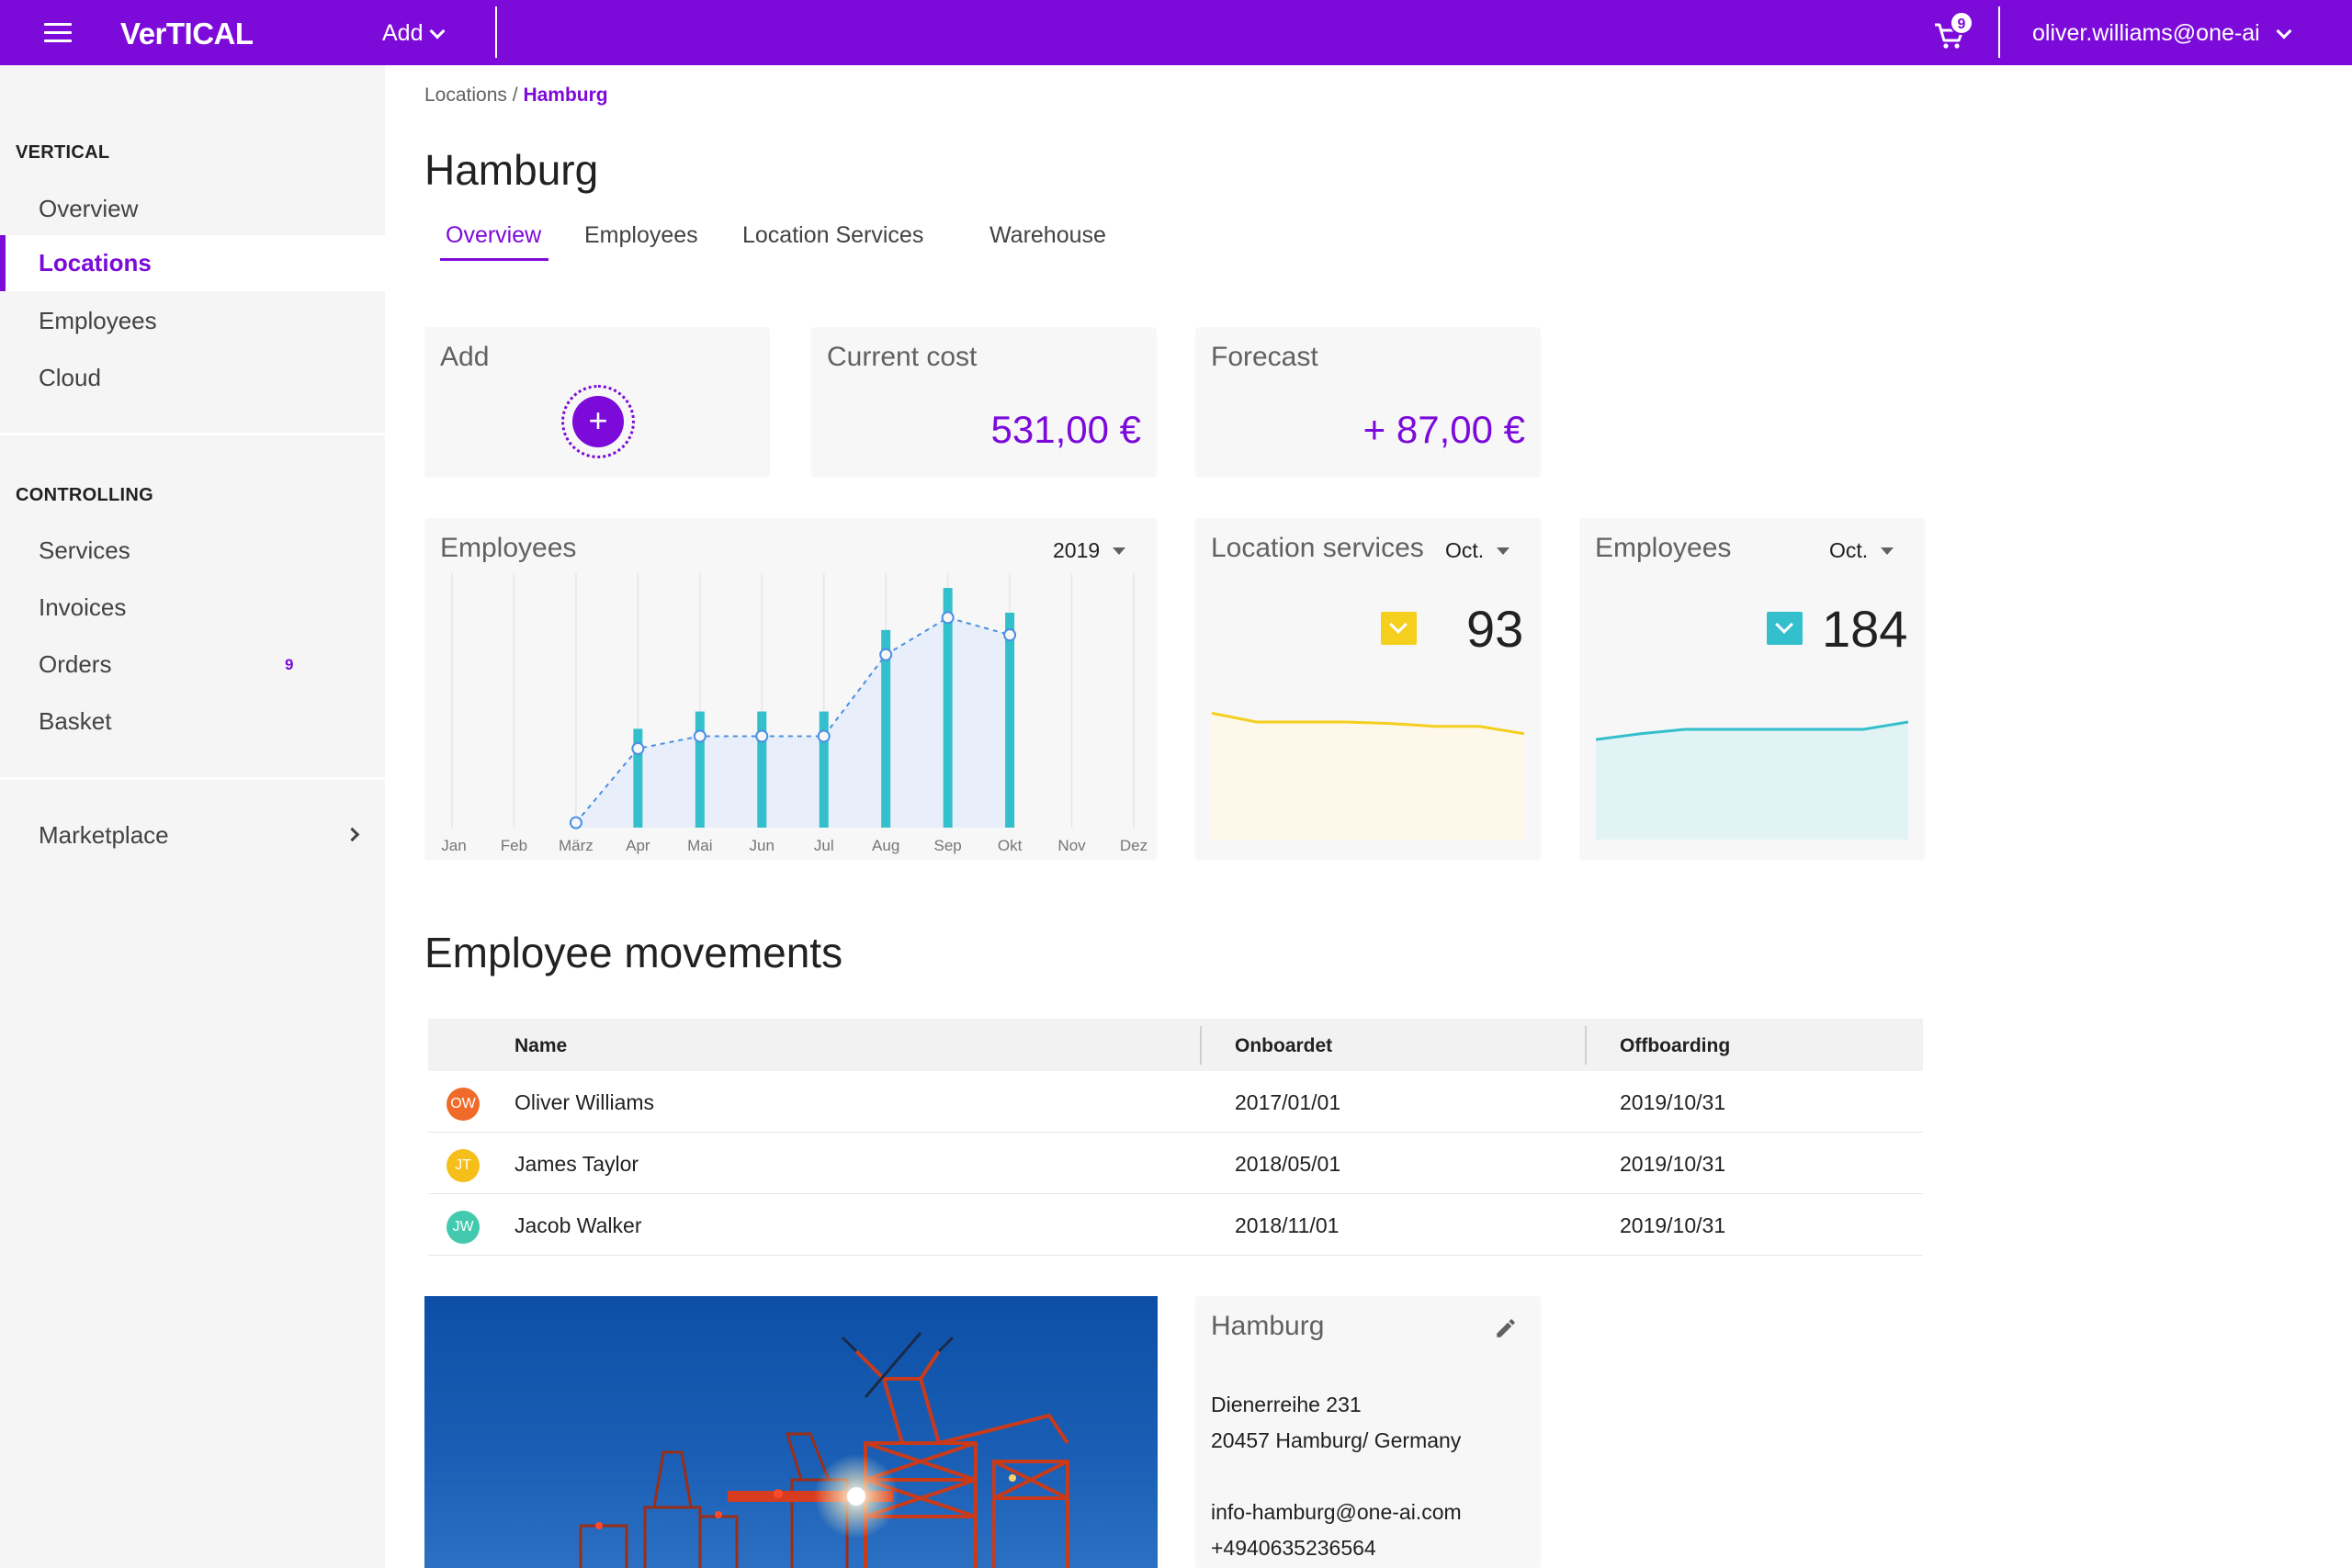 The width and height of the screenshot is (2352, 1568). What do you see at coordinates (1284, 1045) in the screenshot?
I see `column-header-onboardet: Onboardet` at bounding box center [1284, 1045].